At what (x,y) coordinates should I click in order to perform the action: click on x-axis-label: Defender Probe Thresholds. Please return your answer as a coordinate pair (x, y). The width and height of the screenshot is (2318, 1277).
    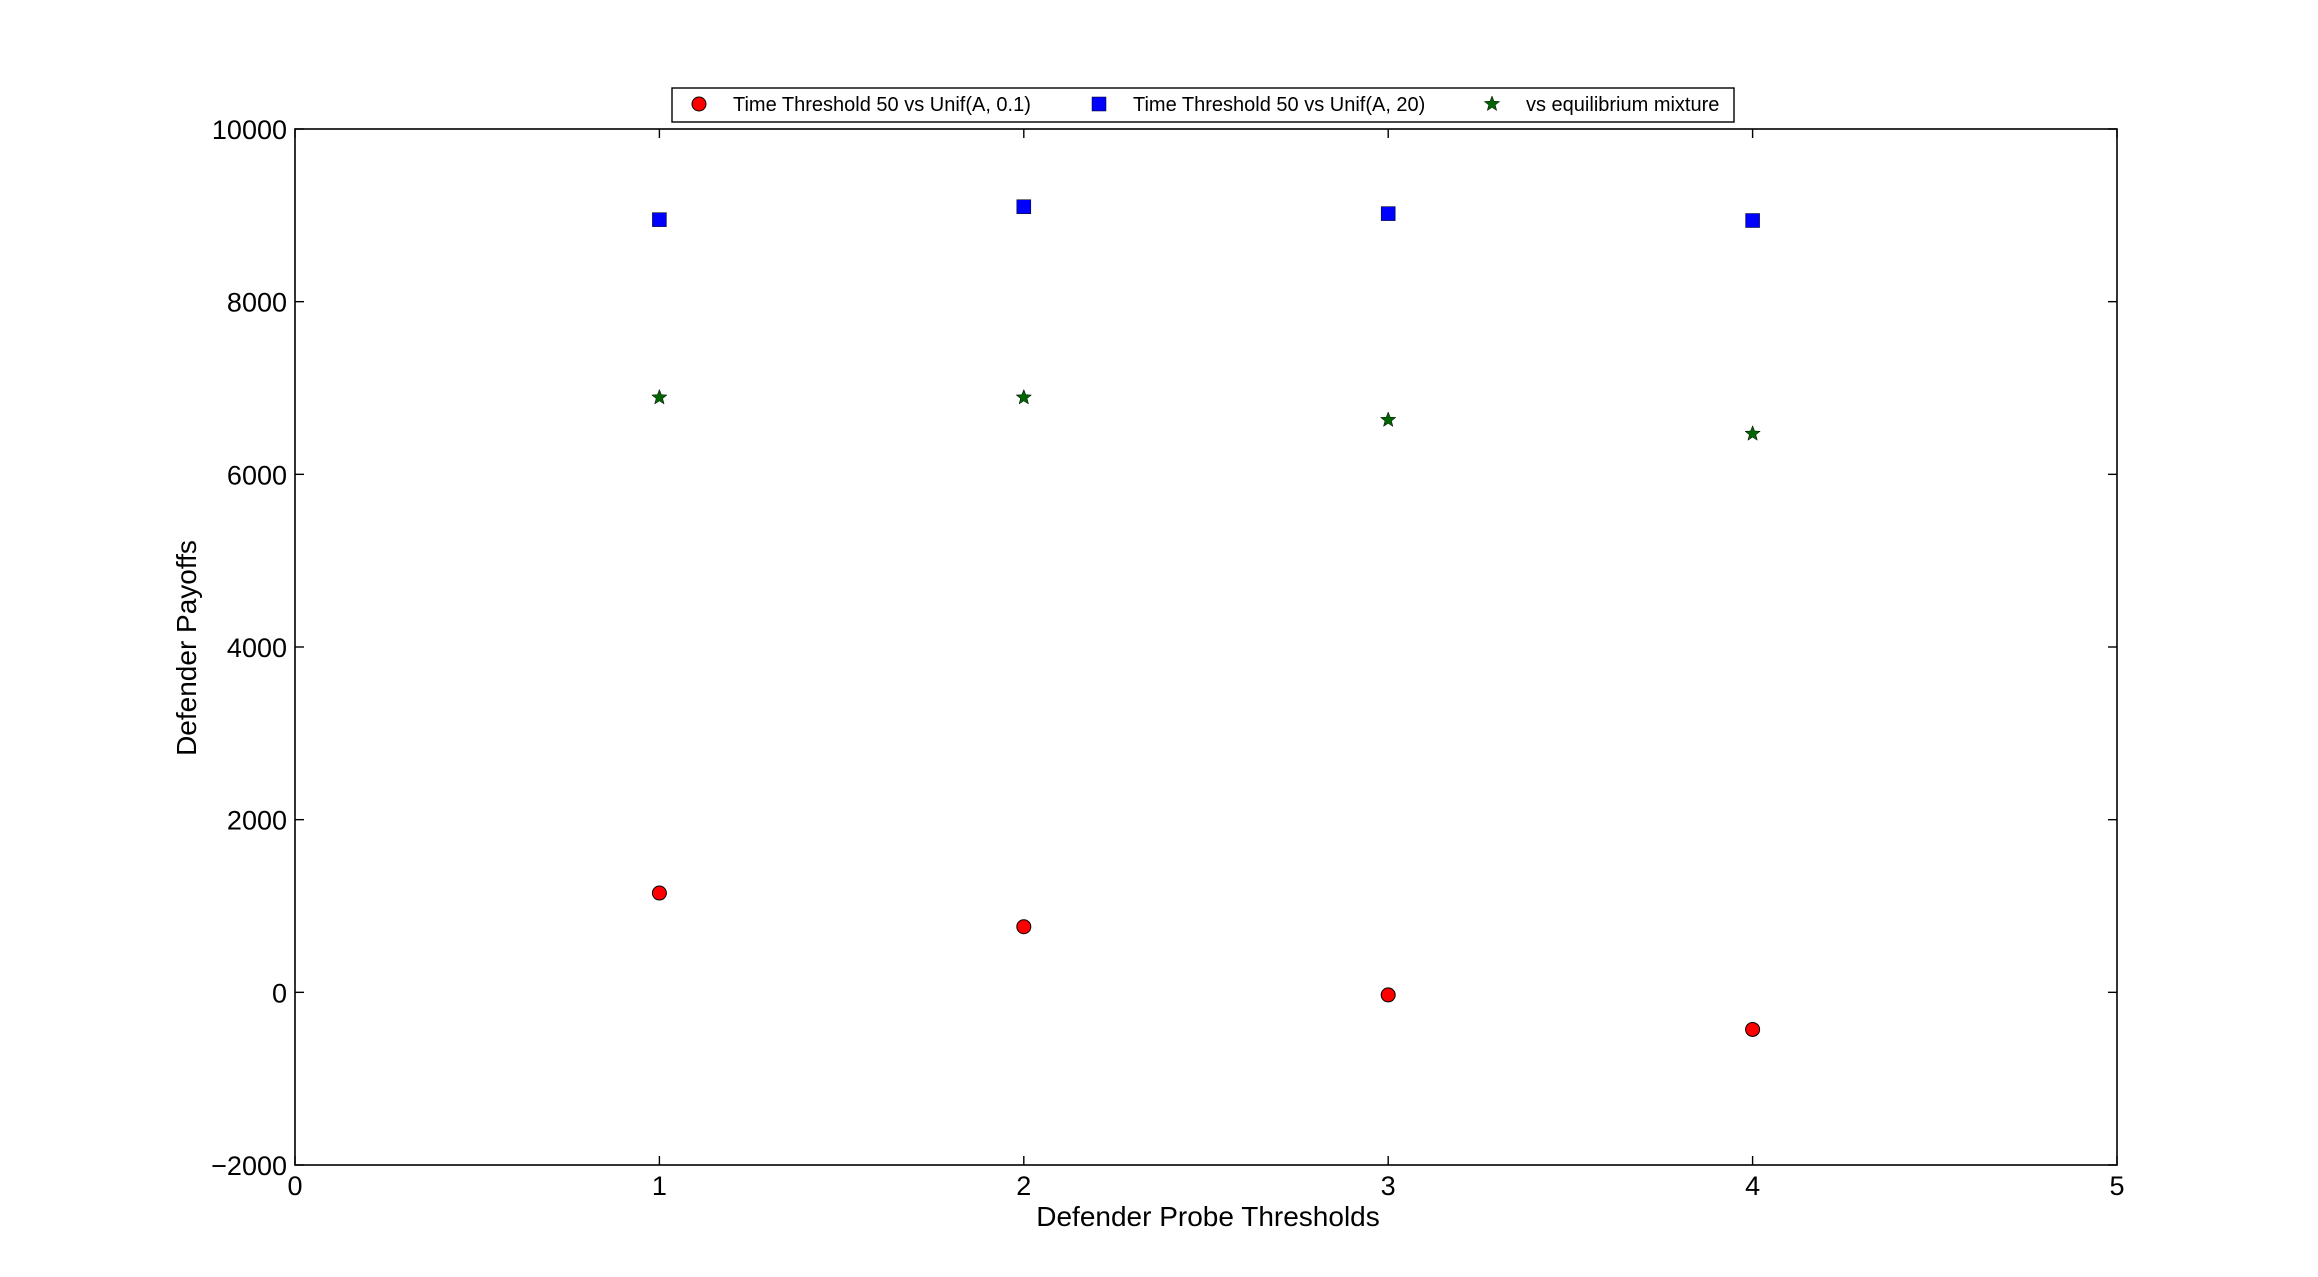
    Looking at the image, I should click on (1207, 1216).